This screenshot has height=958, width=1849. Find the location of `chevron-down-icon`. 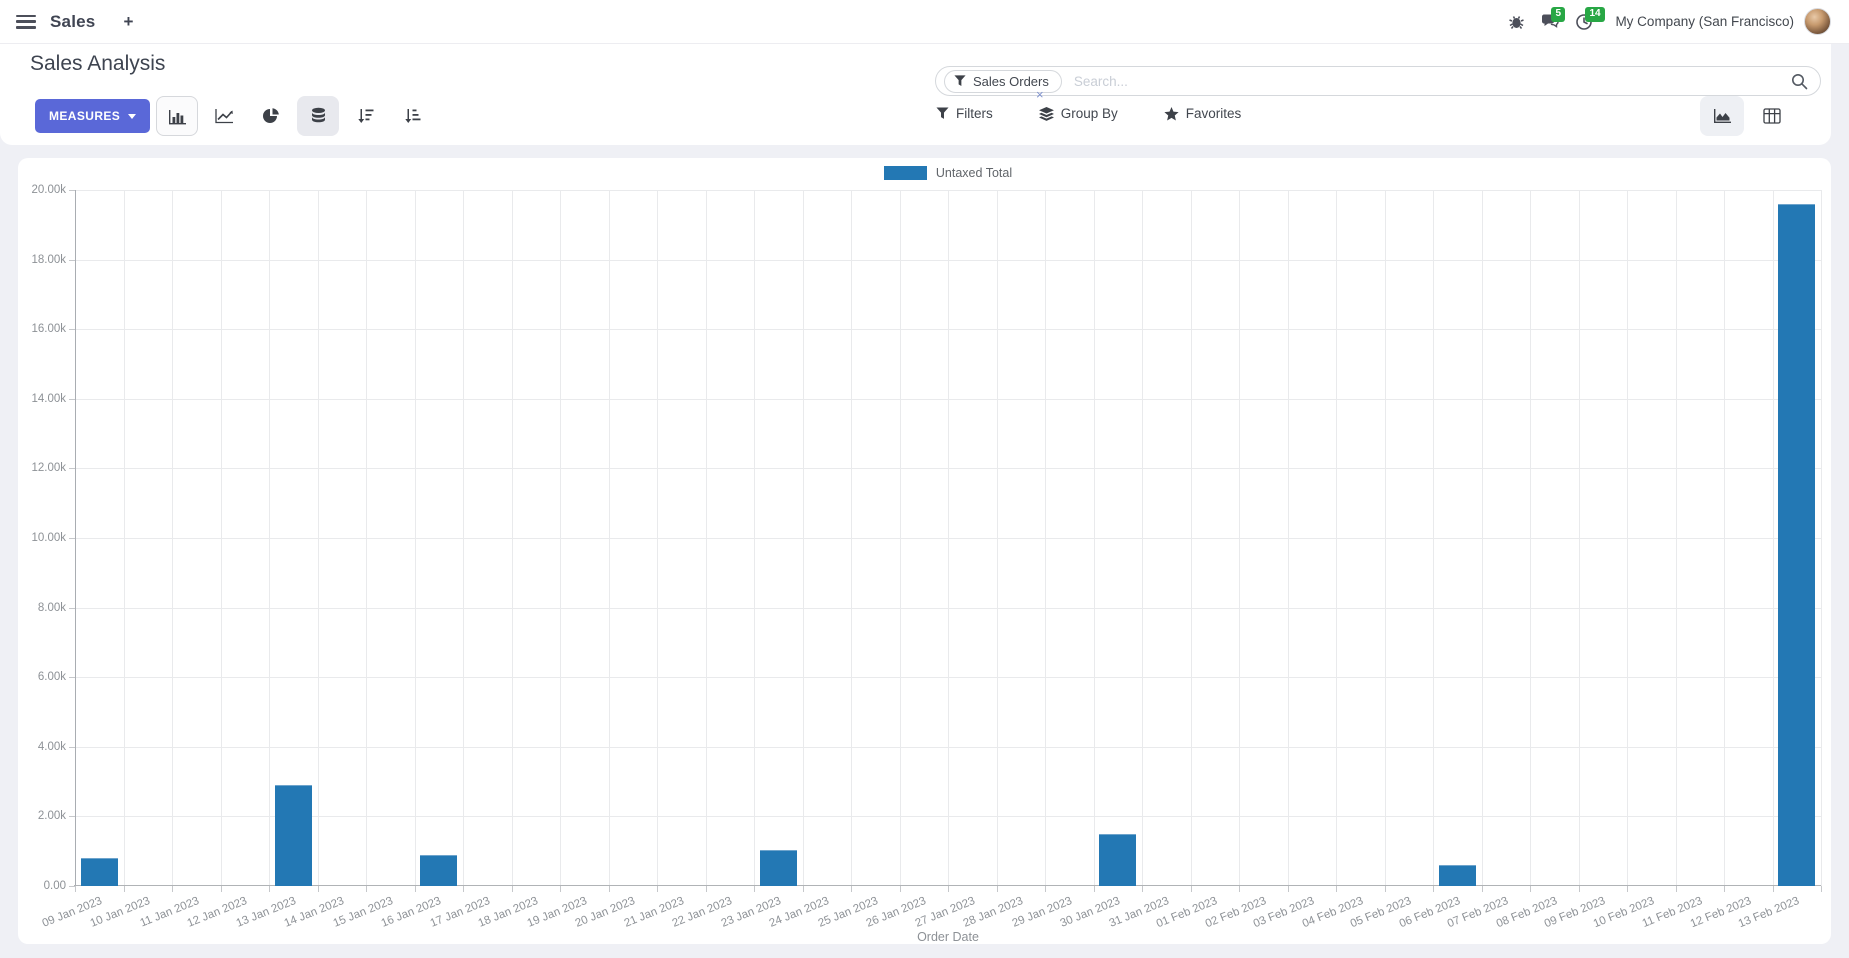

chevron-down-icon is located at coordinates (132, 116).